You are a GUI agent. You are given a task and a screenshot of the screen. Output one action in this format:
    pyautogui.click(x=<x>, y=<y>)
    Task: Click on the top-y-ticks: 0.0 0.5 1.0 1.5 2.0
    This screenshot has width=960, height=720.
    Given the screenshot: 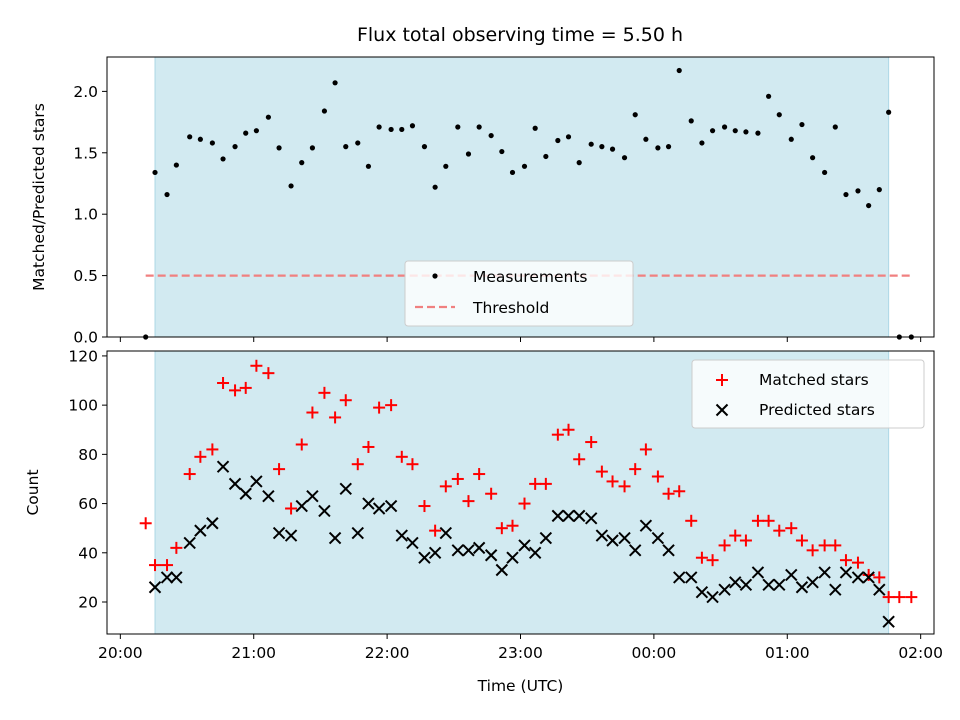 What is the action you would take?
    pyautogui.click(x=90, y=215)
    